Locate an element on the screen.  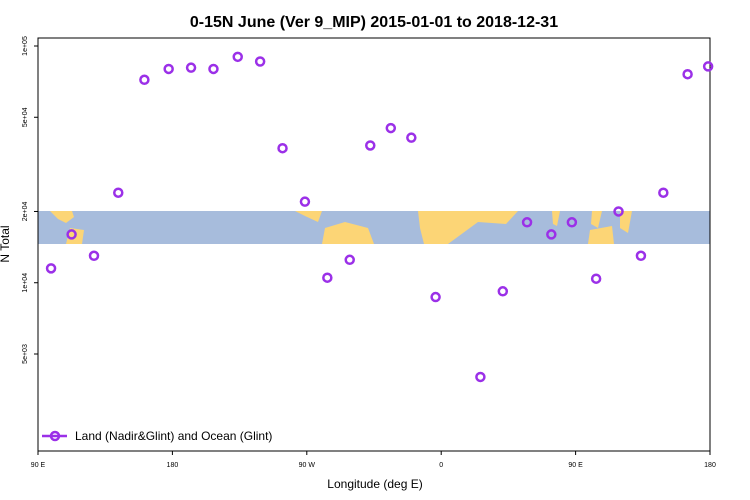
map-band-land is located at coordinates (341, 227).